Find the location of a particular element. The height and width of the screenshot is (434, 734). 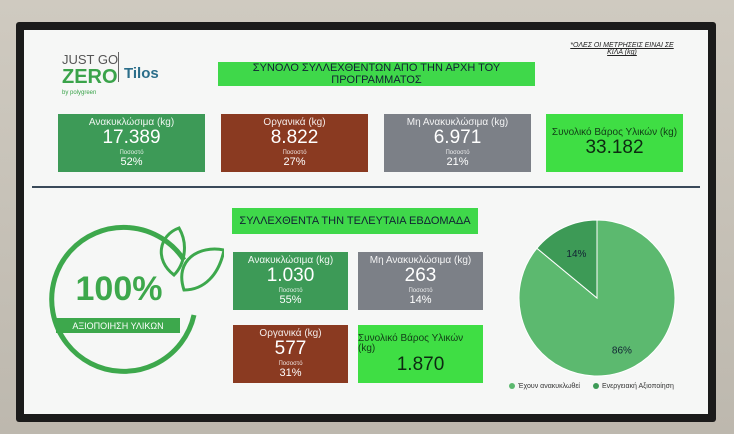

slice-label: 14% is located at coordinates (576, 254).